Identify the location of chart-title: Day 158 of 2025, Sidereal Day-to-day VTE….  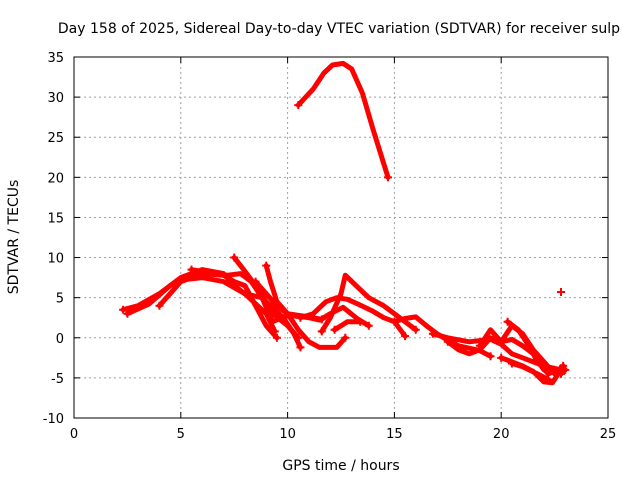
(339, 29).